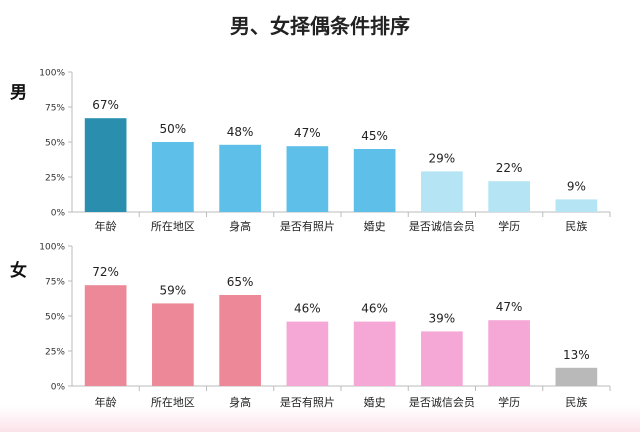 Image resolution: width=640 pixels, height=432 pixels. I want to click on bottom-decoration, so click(320, 419).